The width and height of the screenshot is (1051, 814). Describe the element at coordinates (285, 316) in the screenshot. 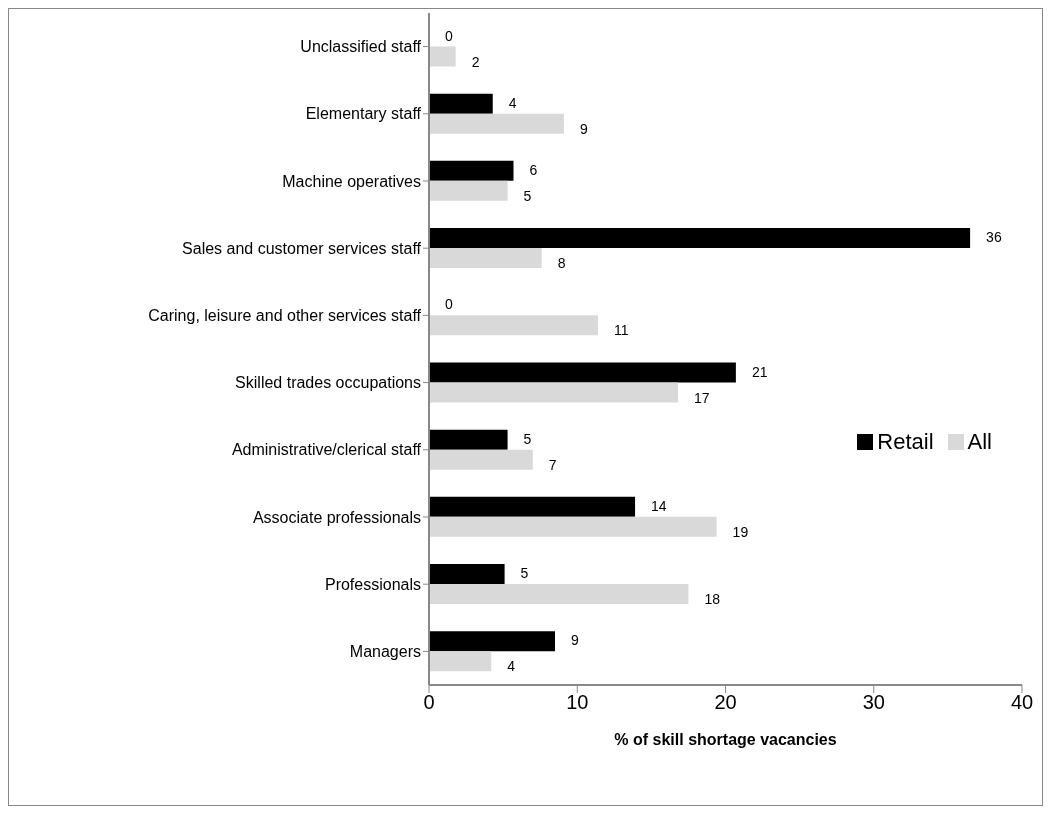

I see `y-tick-label: Caring, leisure and other services staff` at that location.